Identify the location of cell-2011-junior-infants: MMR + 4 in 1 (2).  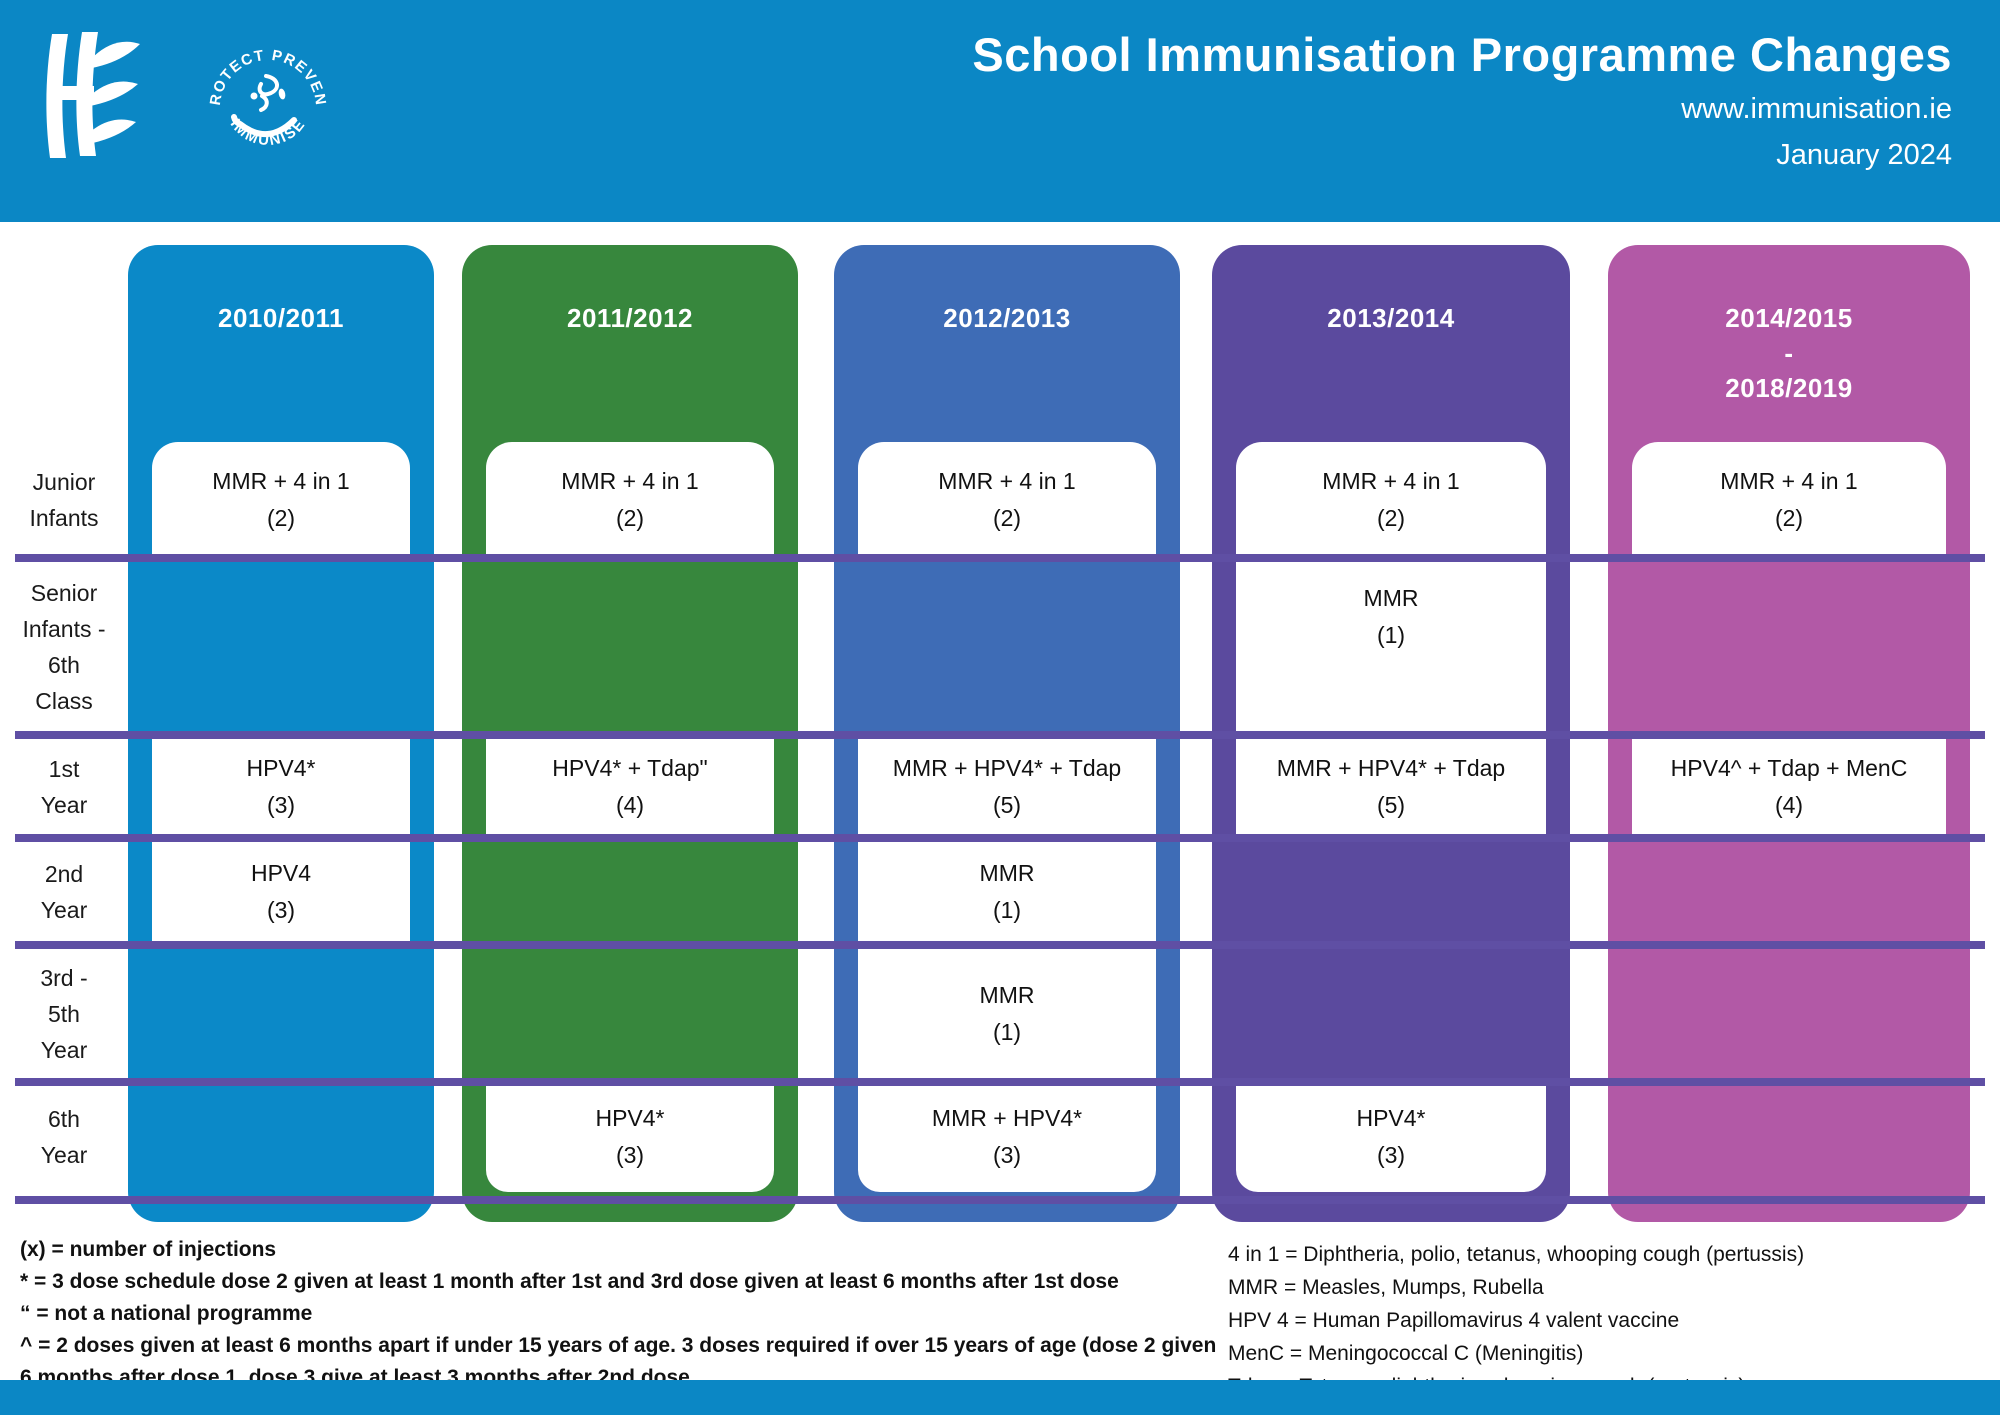
(630, 500).